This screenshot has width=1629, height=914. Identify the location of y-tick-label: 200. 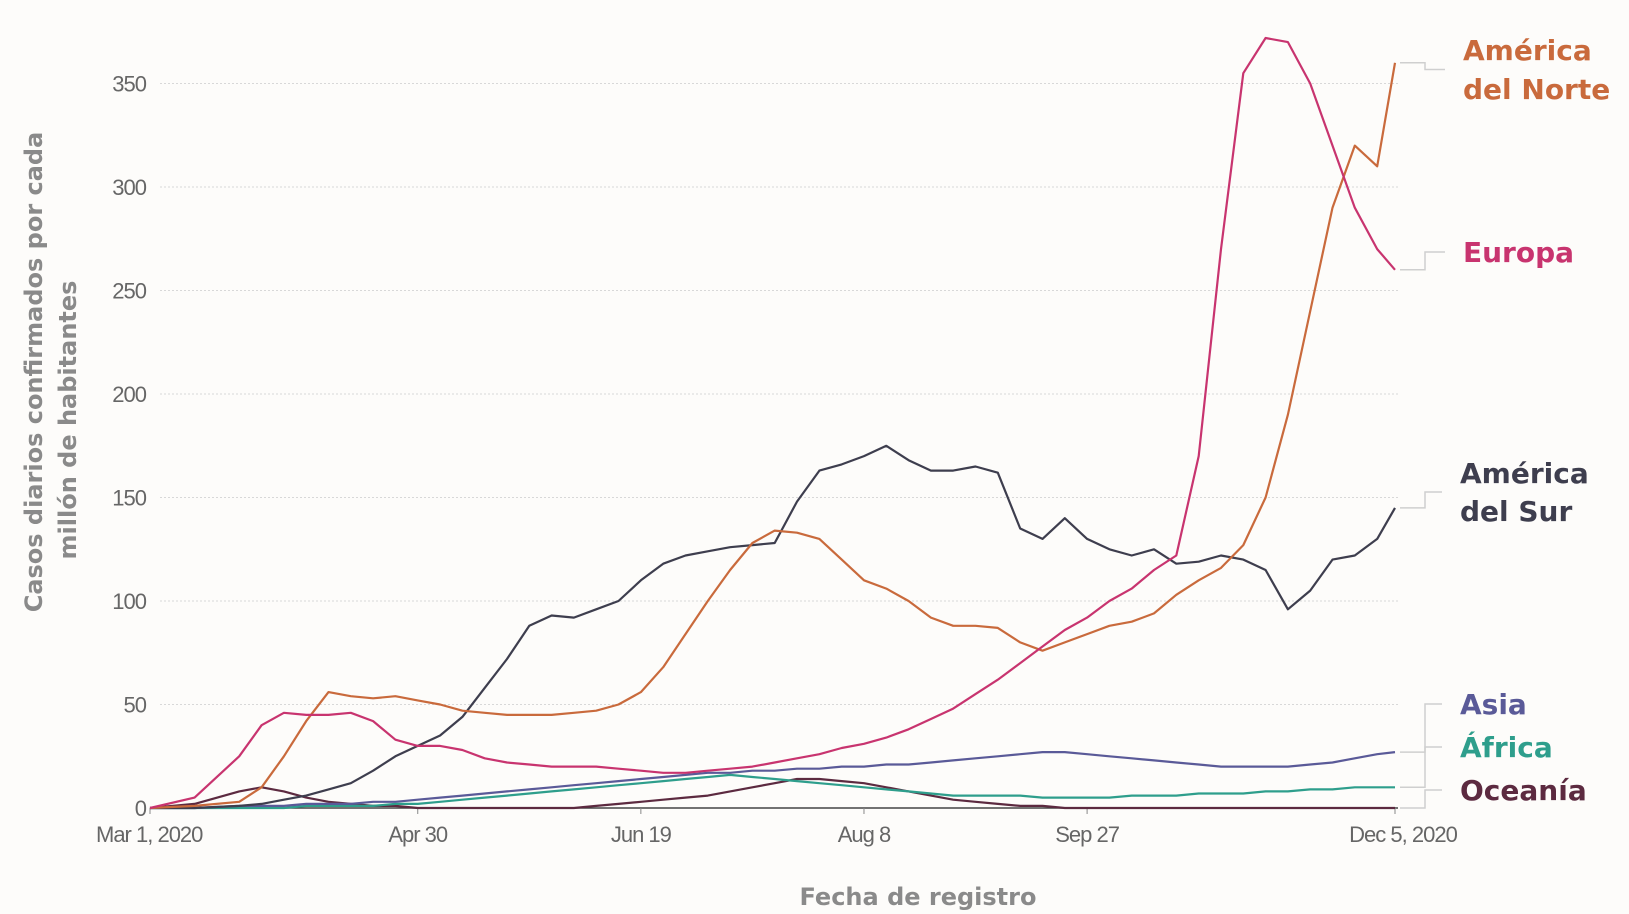
(129, 394).